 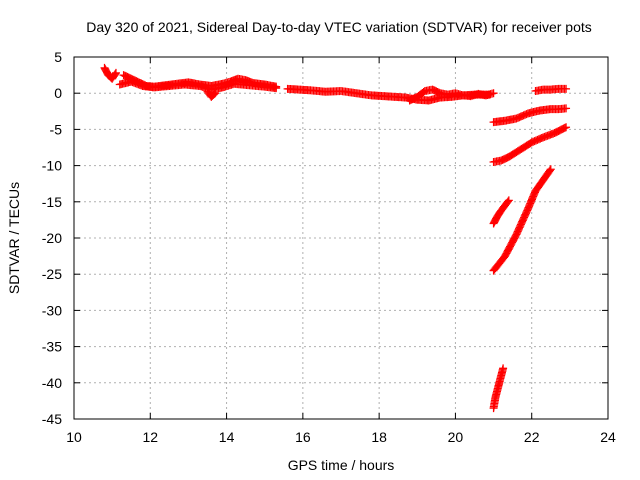 I want to click on y-tick-label: 5, so click(x=58, y=57).